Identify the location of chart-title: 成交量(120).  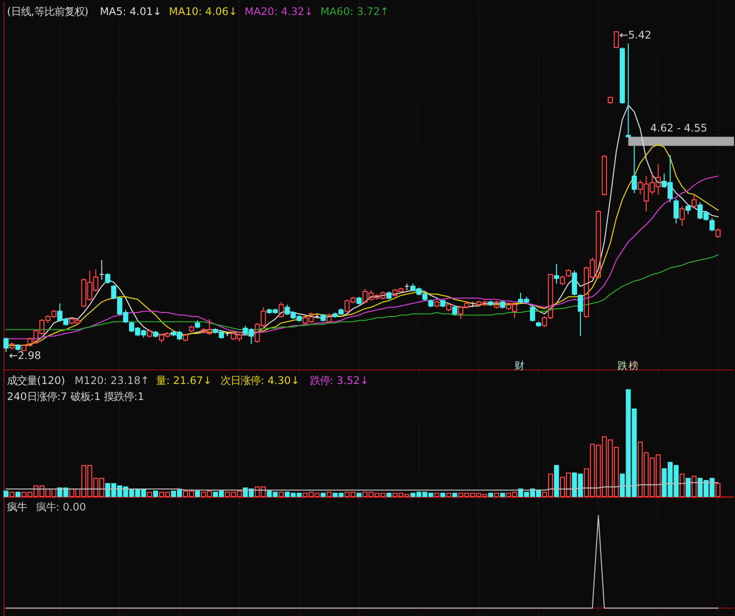
(36, 380).